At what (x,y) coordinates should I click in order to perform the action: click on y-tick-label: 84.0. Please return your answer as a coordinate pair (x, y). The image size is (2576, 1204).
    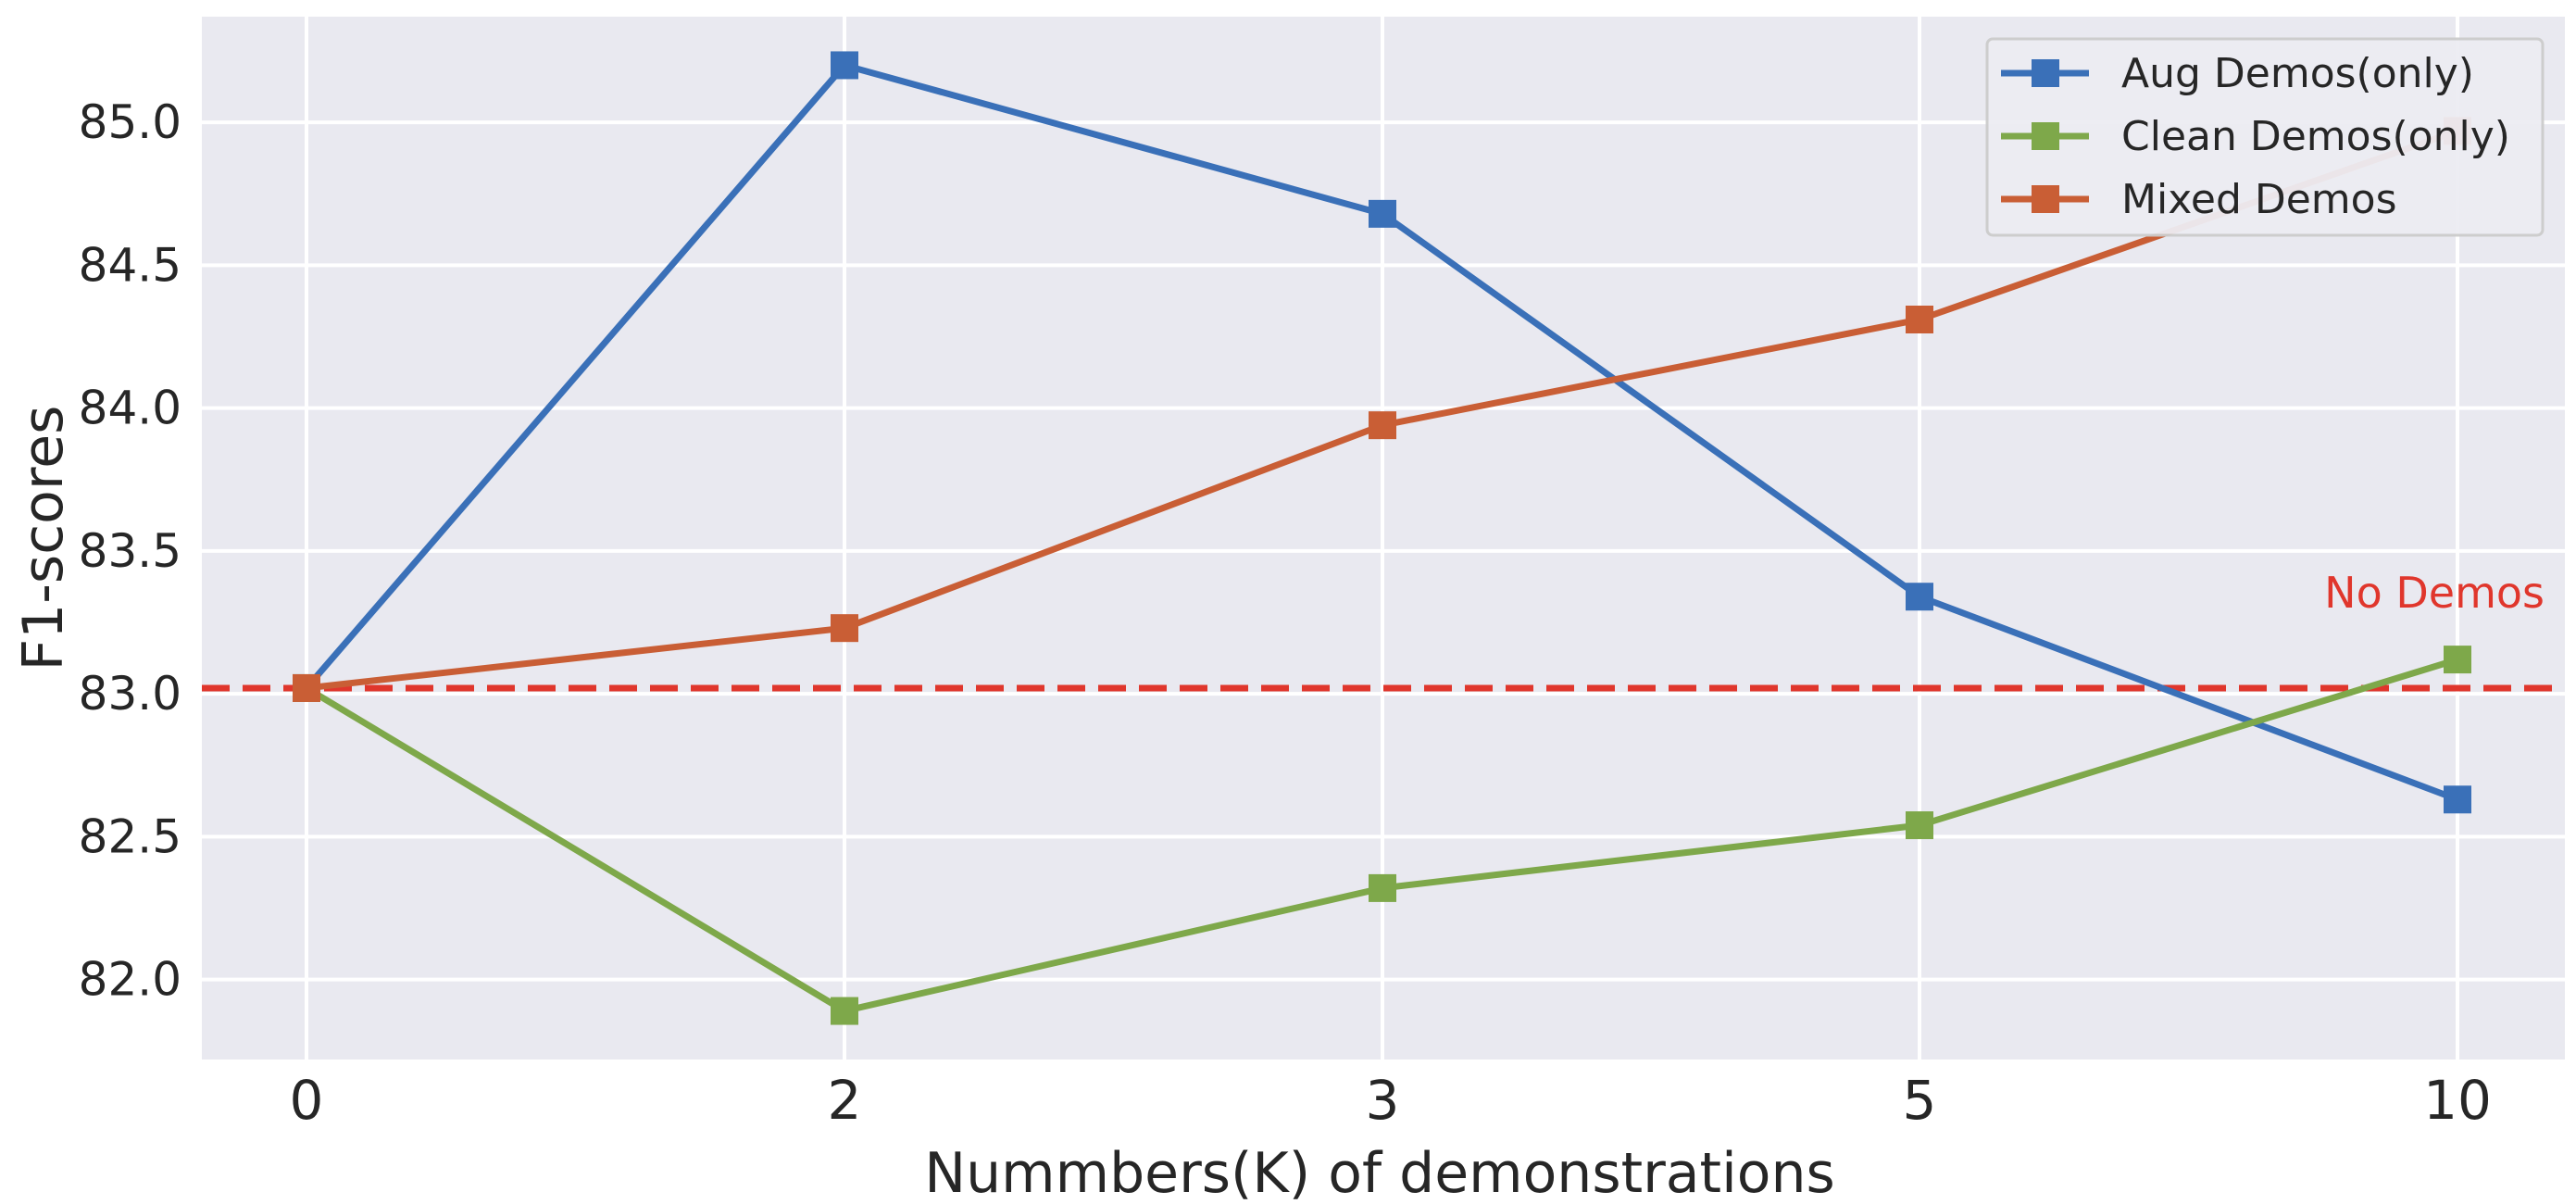
    Looking at the image, I should click on (130, 408).